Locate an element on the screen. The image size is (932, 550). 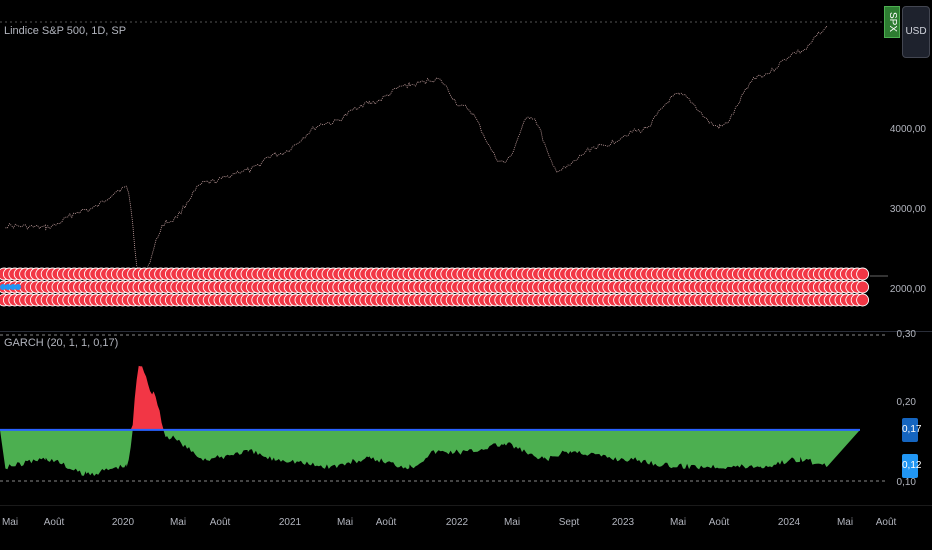
price-axis-label: 3000,00 is located at coordinates (907, 209).